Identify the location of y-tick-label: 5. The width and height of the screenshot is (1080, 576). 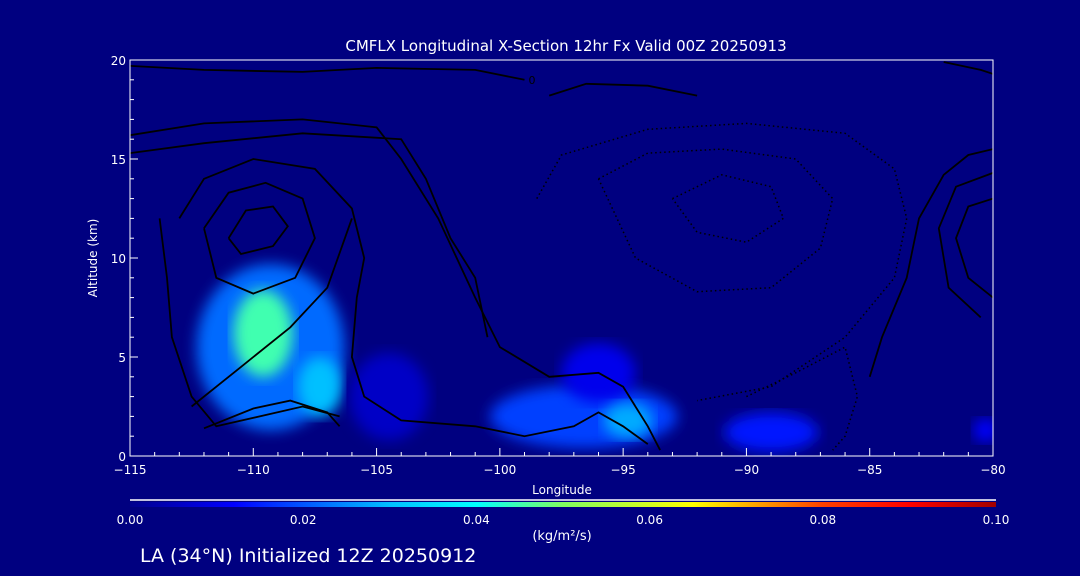
(122, 358).